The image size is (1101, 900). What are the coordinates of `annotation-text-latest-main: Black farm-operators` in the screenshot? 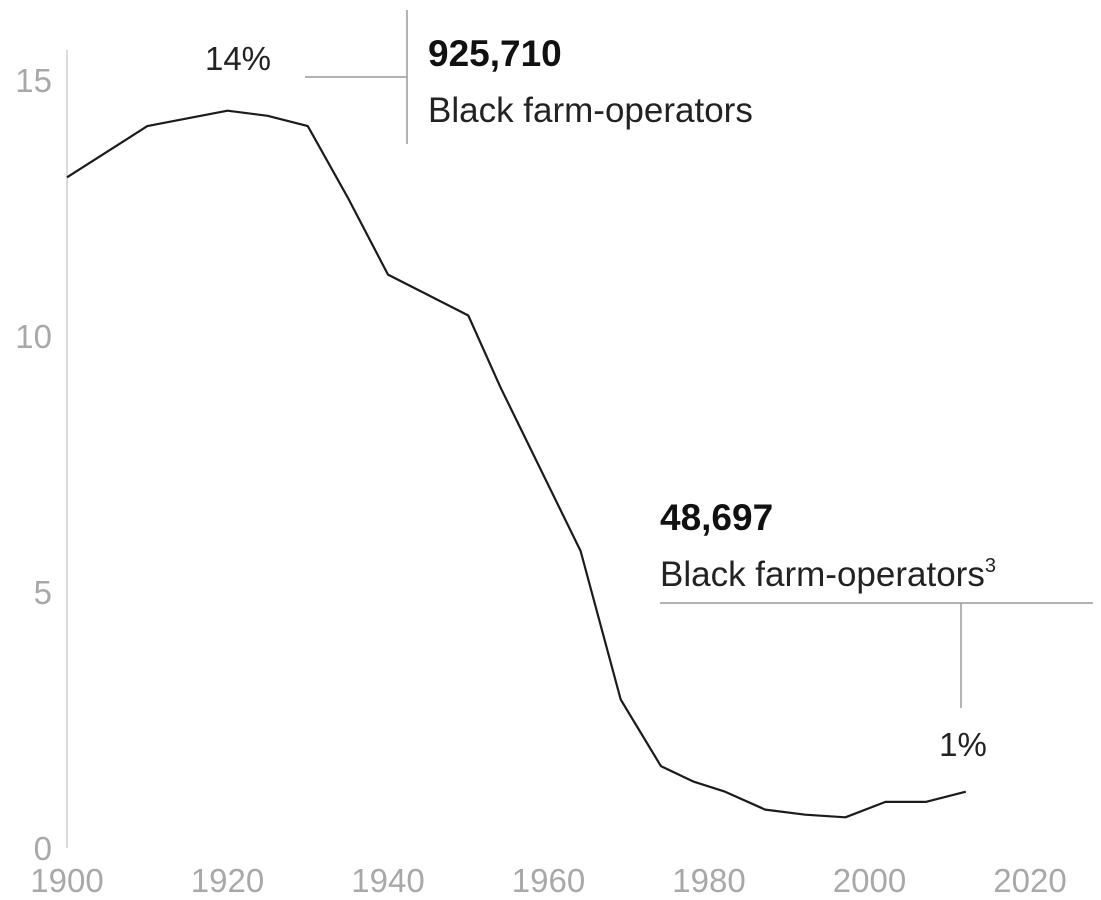 It's located at (822, 574).